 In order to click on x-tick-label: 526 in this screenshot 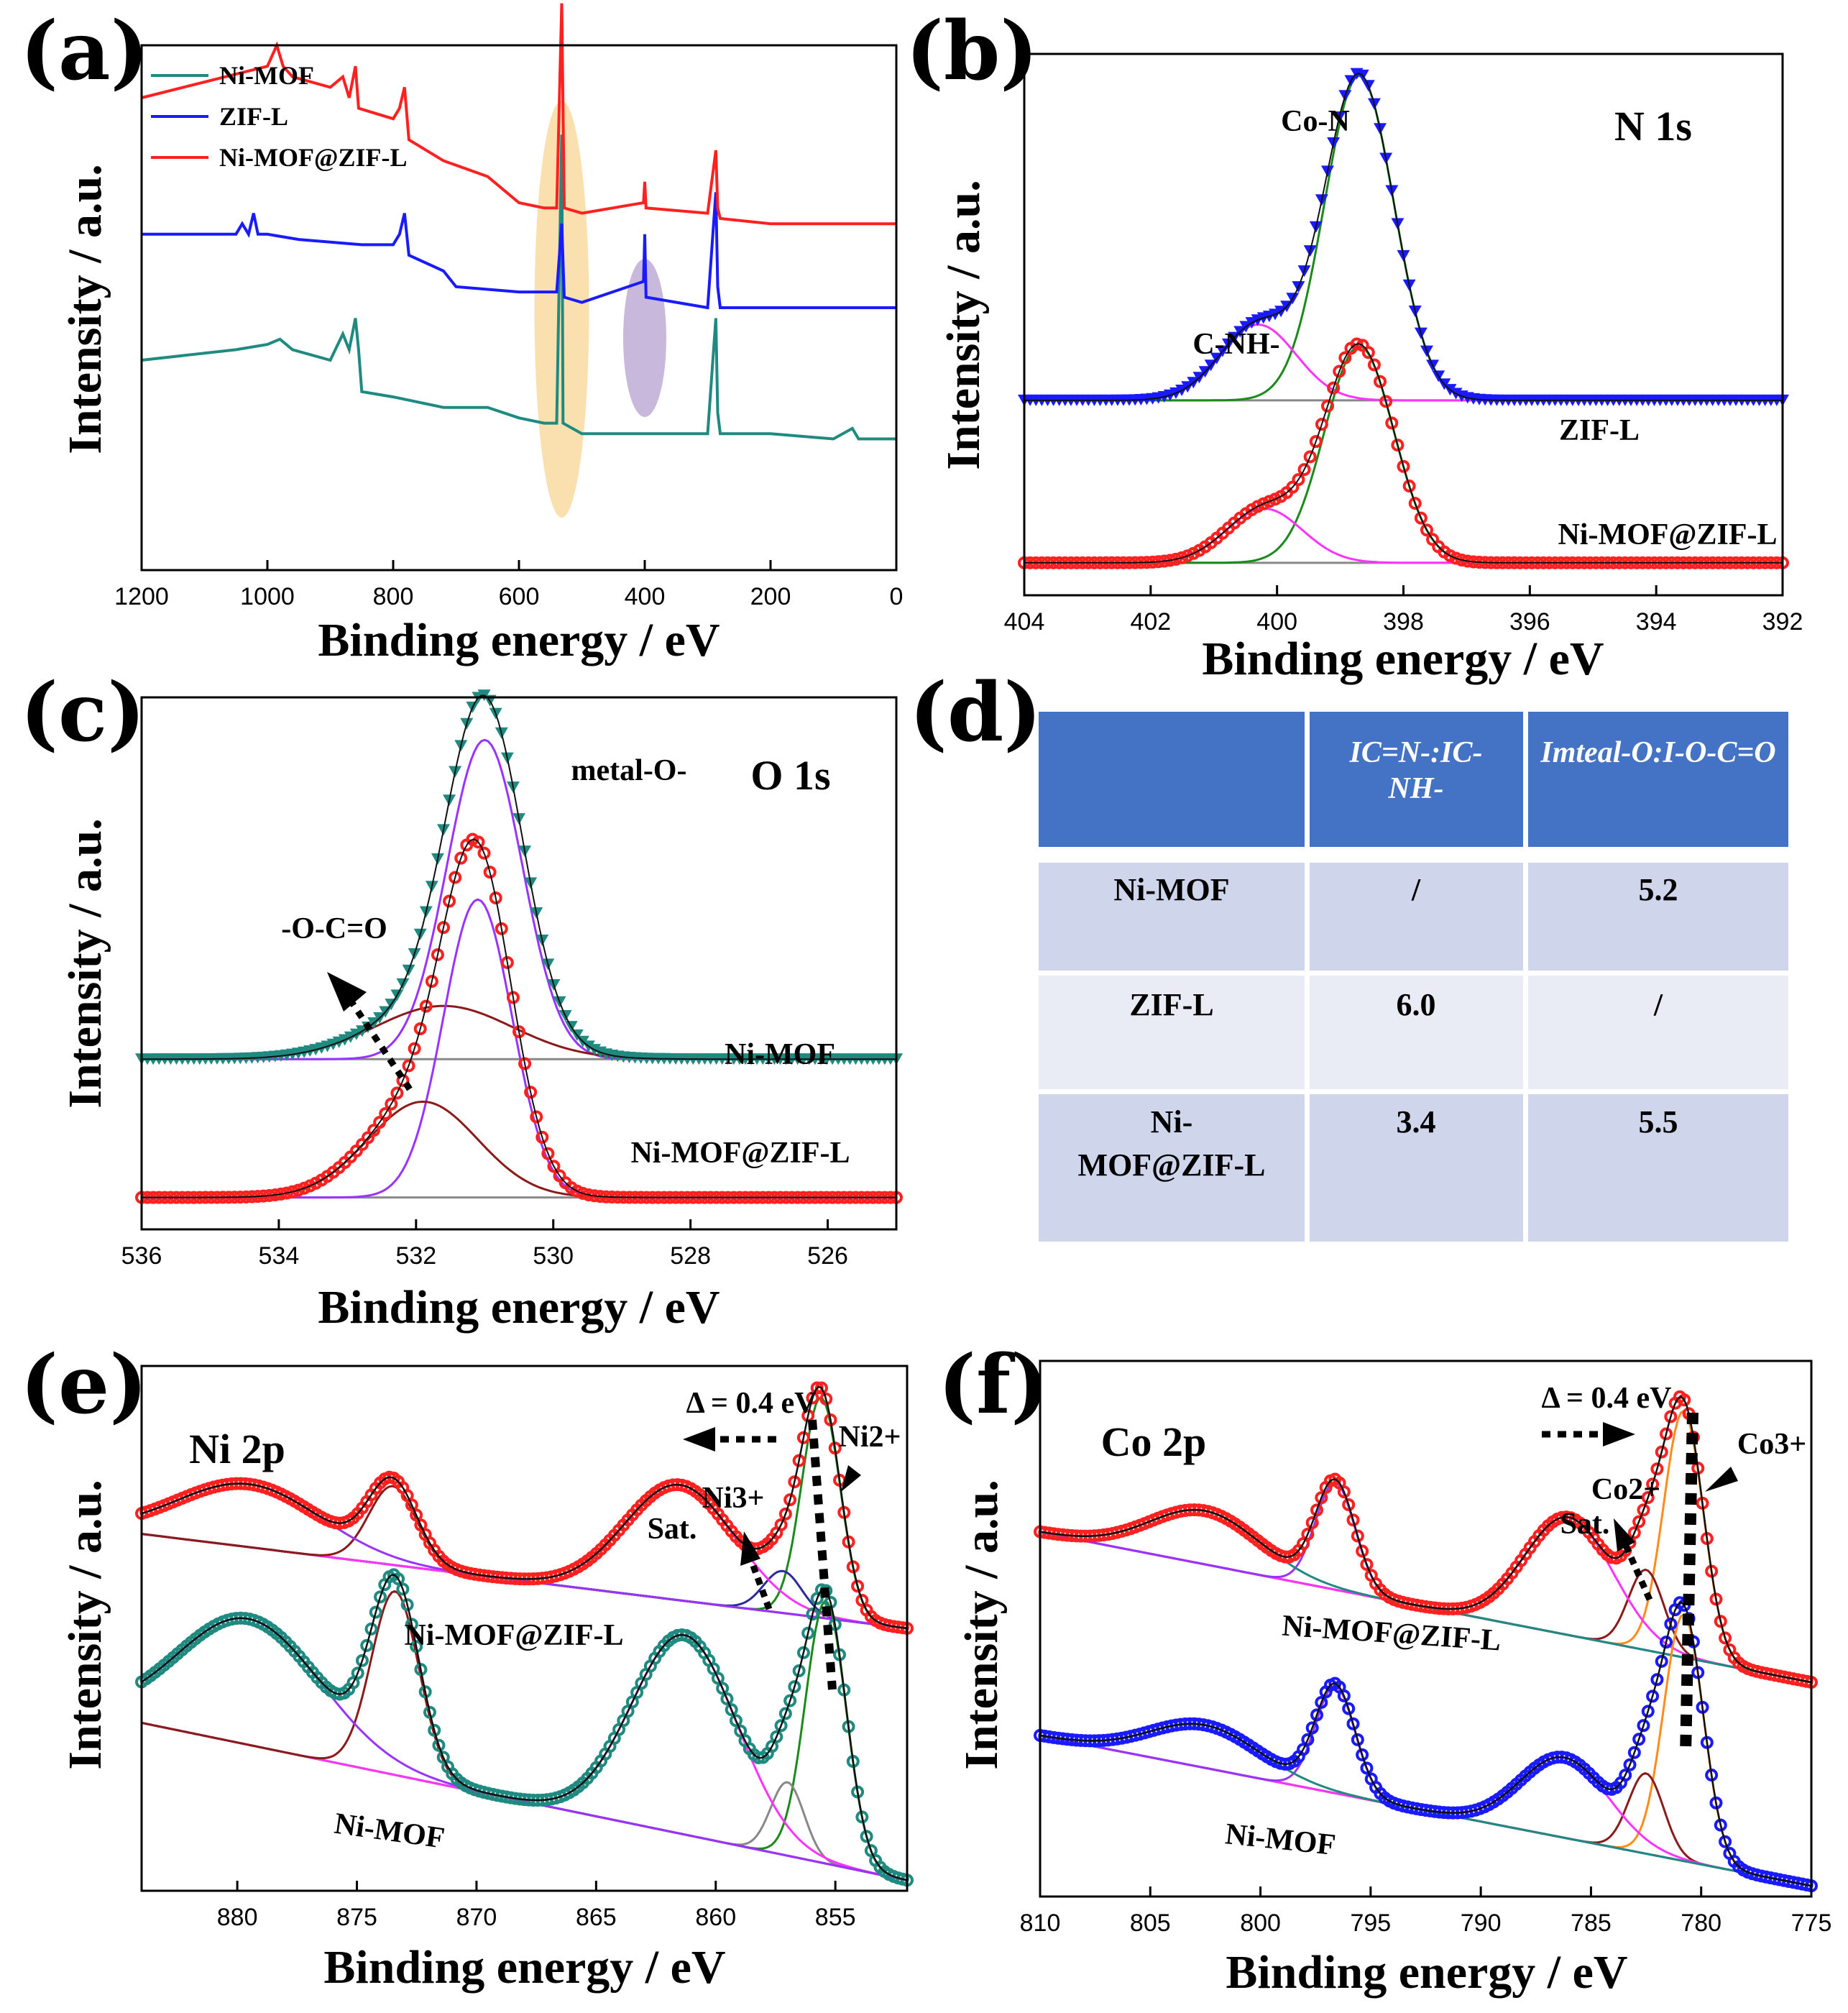, I will do `click(827, 1256)`.